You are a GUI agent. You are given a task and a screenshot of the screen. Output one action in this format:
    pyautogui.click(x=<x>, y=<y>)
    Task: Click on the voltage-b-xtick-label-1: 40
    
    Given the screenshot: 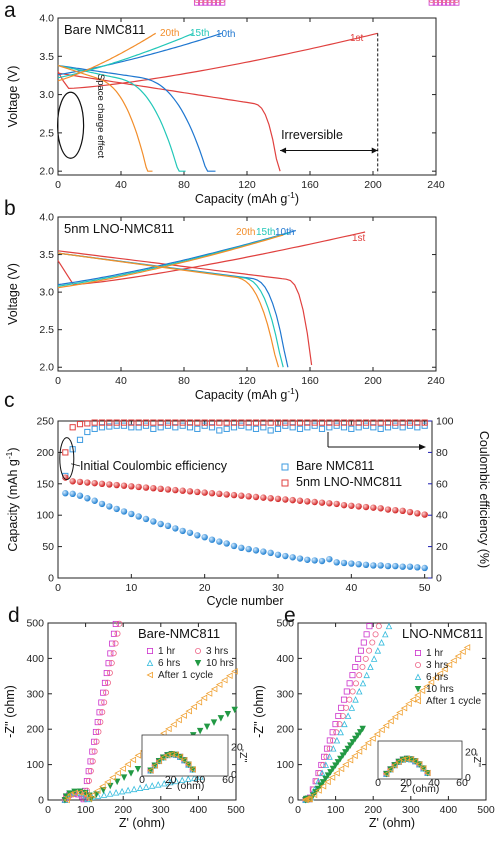 What is the action you would take?
    pyautogui.click(x=121, y=381)
    